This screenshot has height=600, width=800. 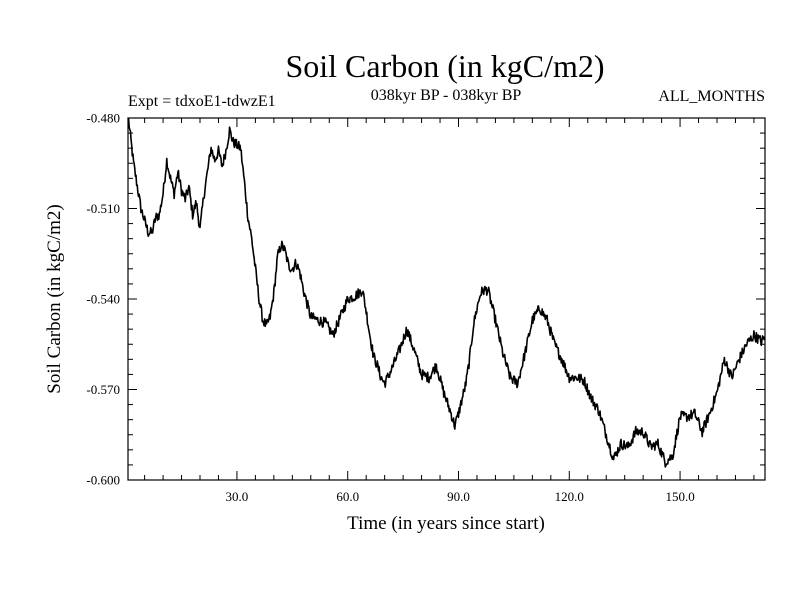 What do you see at coordinates (103, 208) in the screenshot?
I see `y-tick-label: -0.510` at bounding box center [103, 208].